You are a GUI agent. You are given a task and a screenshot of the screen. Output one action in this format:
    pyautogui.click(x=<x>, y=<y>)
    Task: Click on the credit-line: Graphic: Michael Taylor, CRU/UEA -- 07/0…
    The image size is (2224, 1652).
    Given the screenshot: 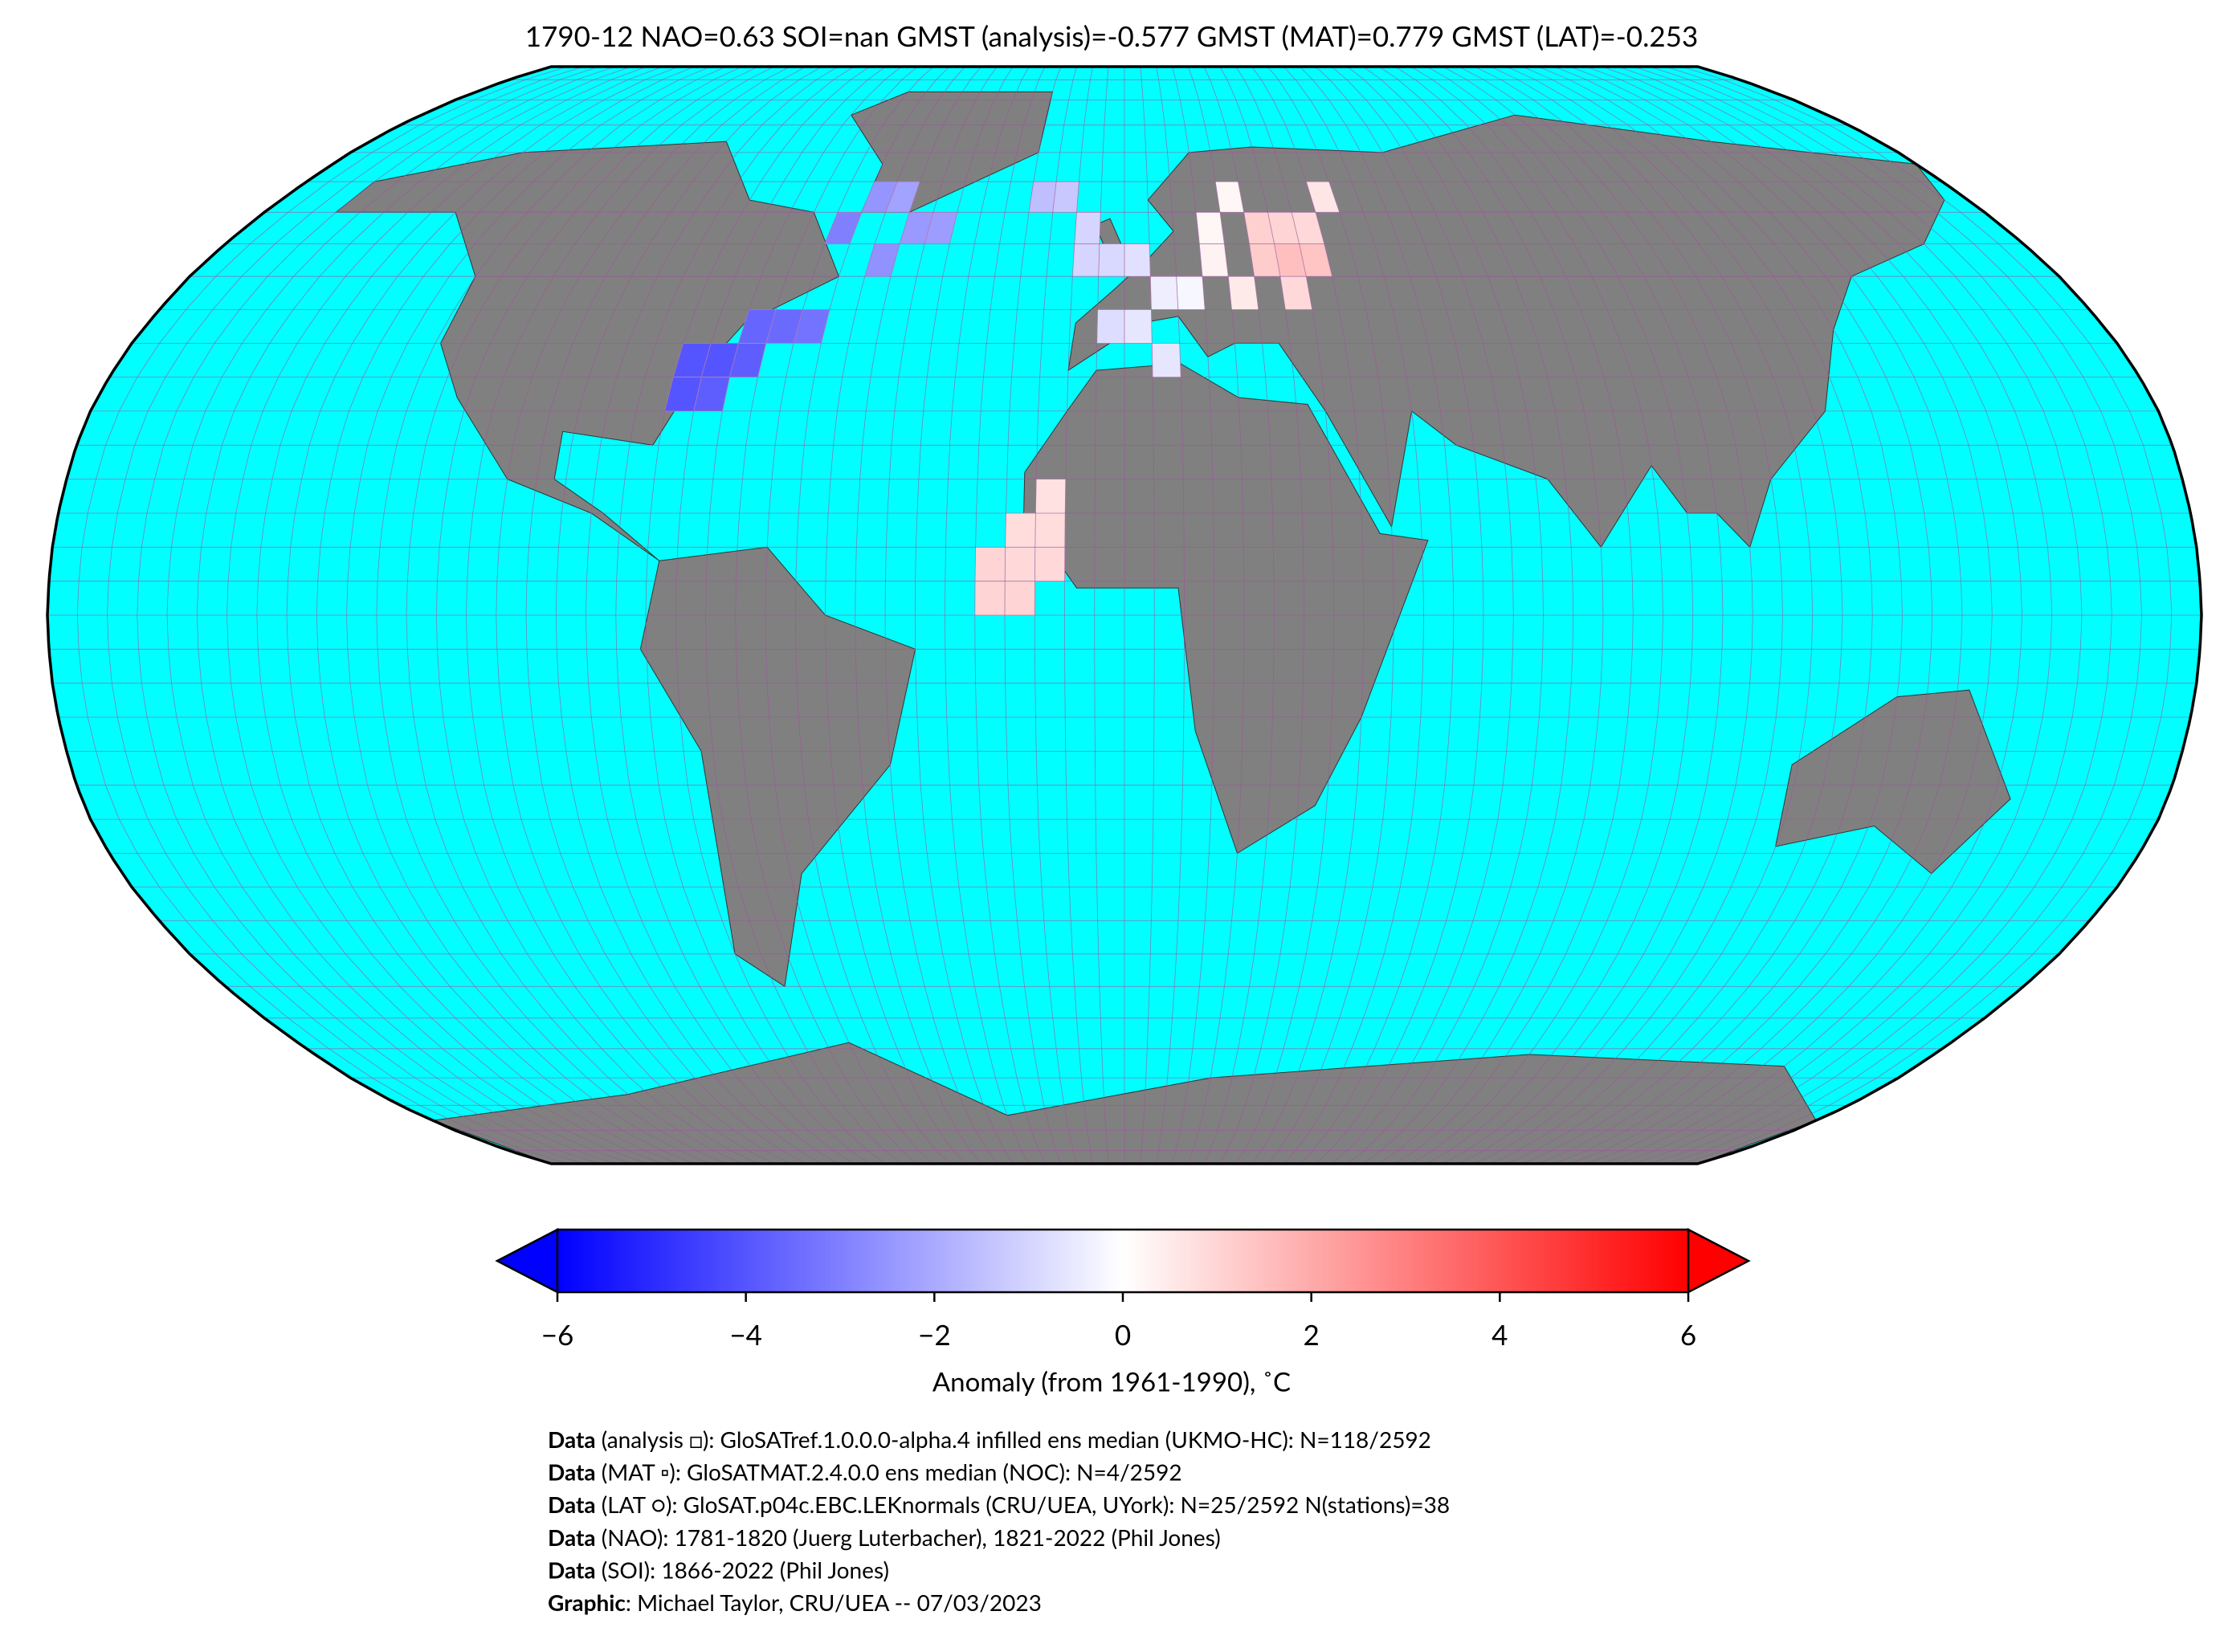 What is the action you would take?
    pyautogui.click(x=795, y=1602)
    